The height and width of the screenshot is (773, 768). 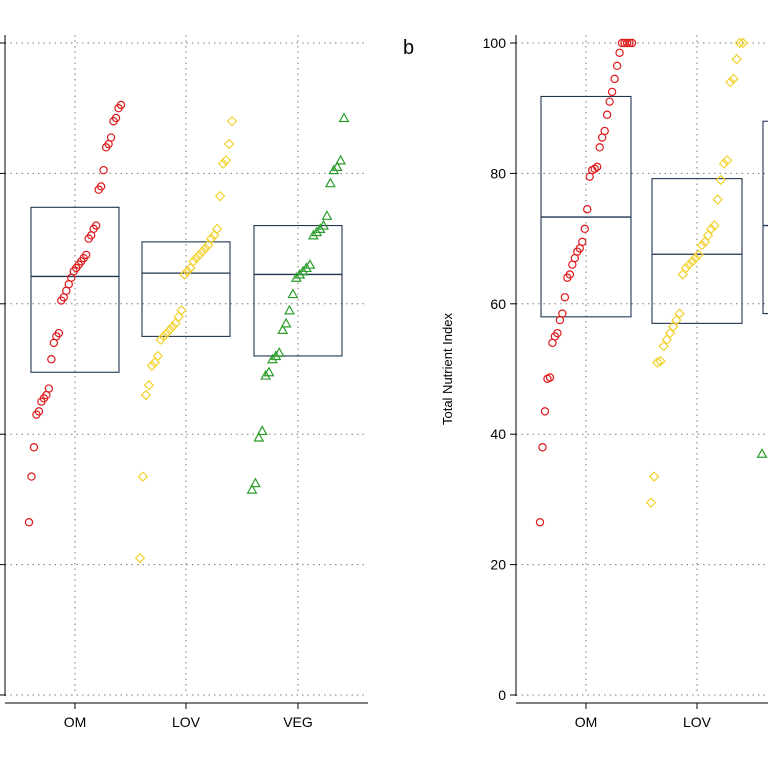 I want to click on y-tick-label-0: 0, so click(x=502, y=695).